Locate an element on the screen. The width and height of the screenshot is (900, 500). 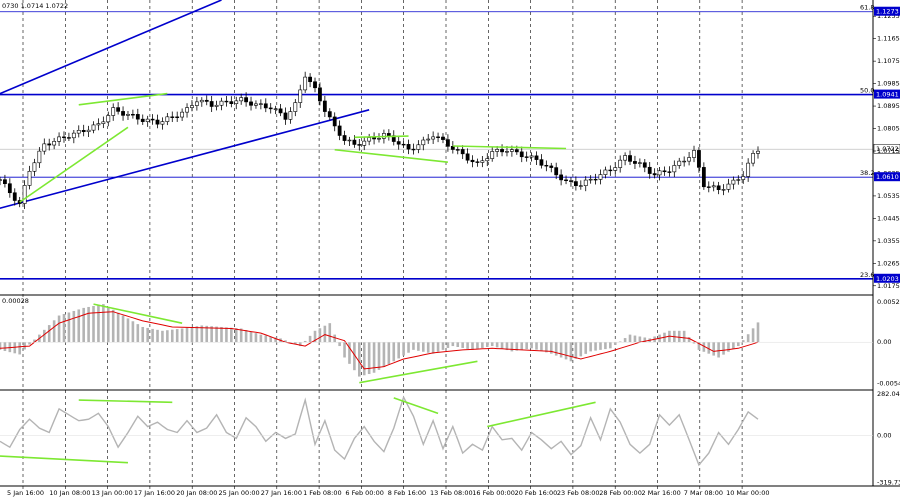
price-divergence-lines is located at coordinates (293, 147).